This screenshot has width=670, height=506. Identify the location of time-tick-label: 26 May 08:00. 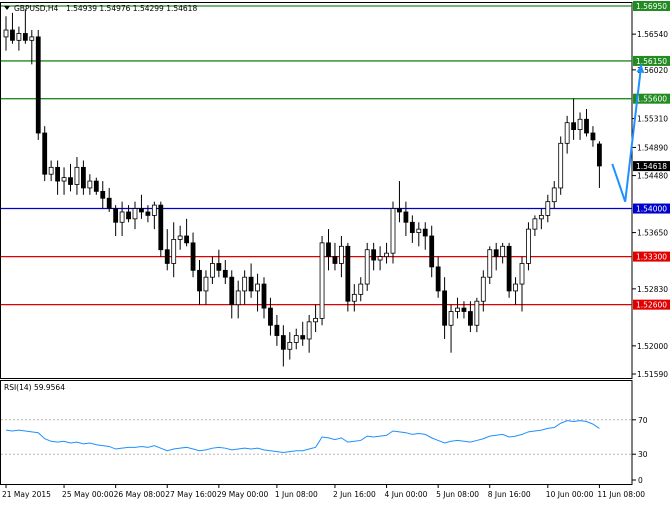
(140, 494).